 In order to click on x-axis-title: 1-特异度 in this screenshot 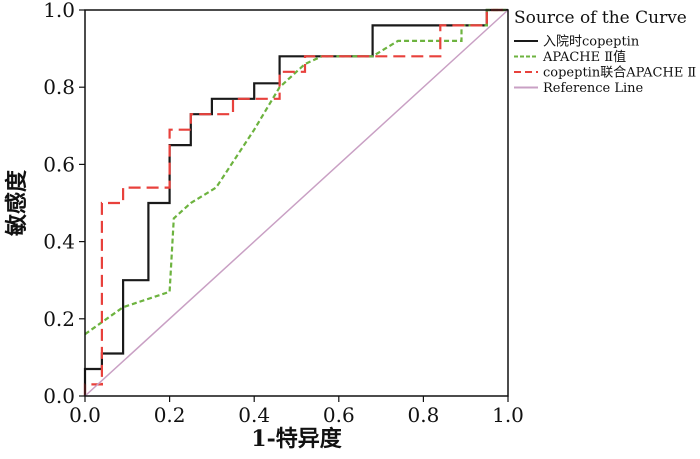, I will do `click(296, 439)`.